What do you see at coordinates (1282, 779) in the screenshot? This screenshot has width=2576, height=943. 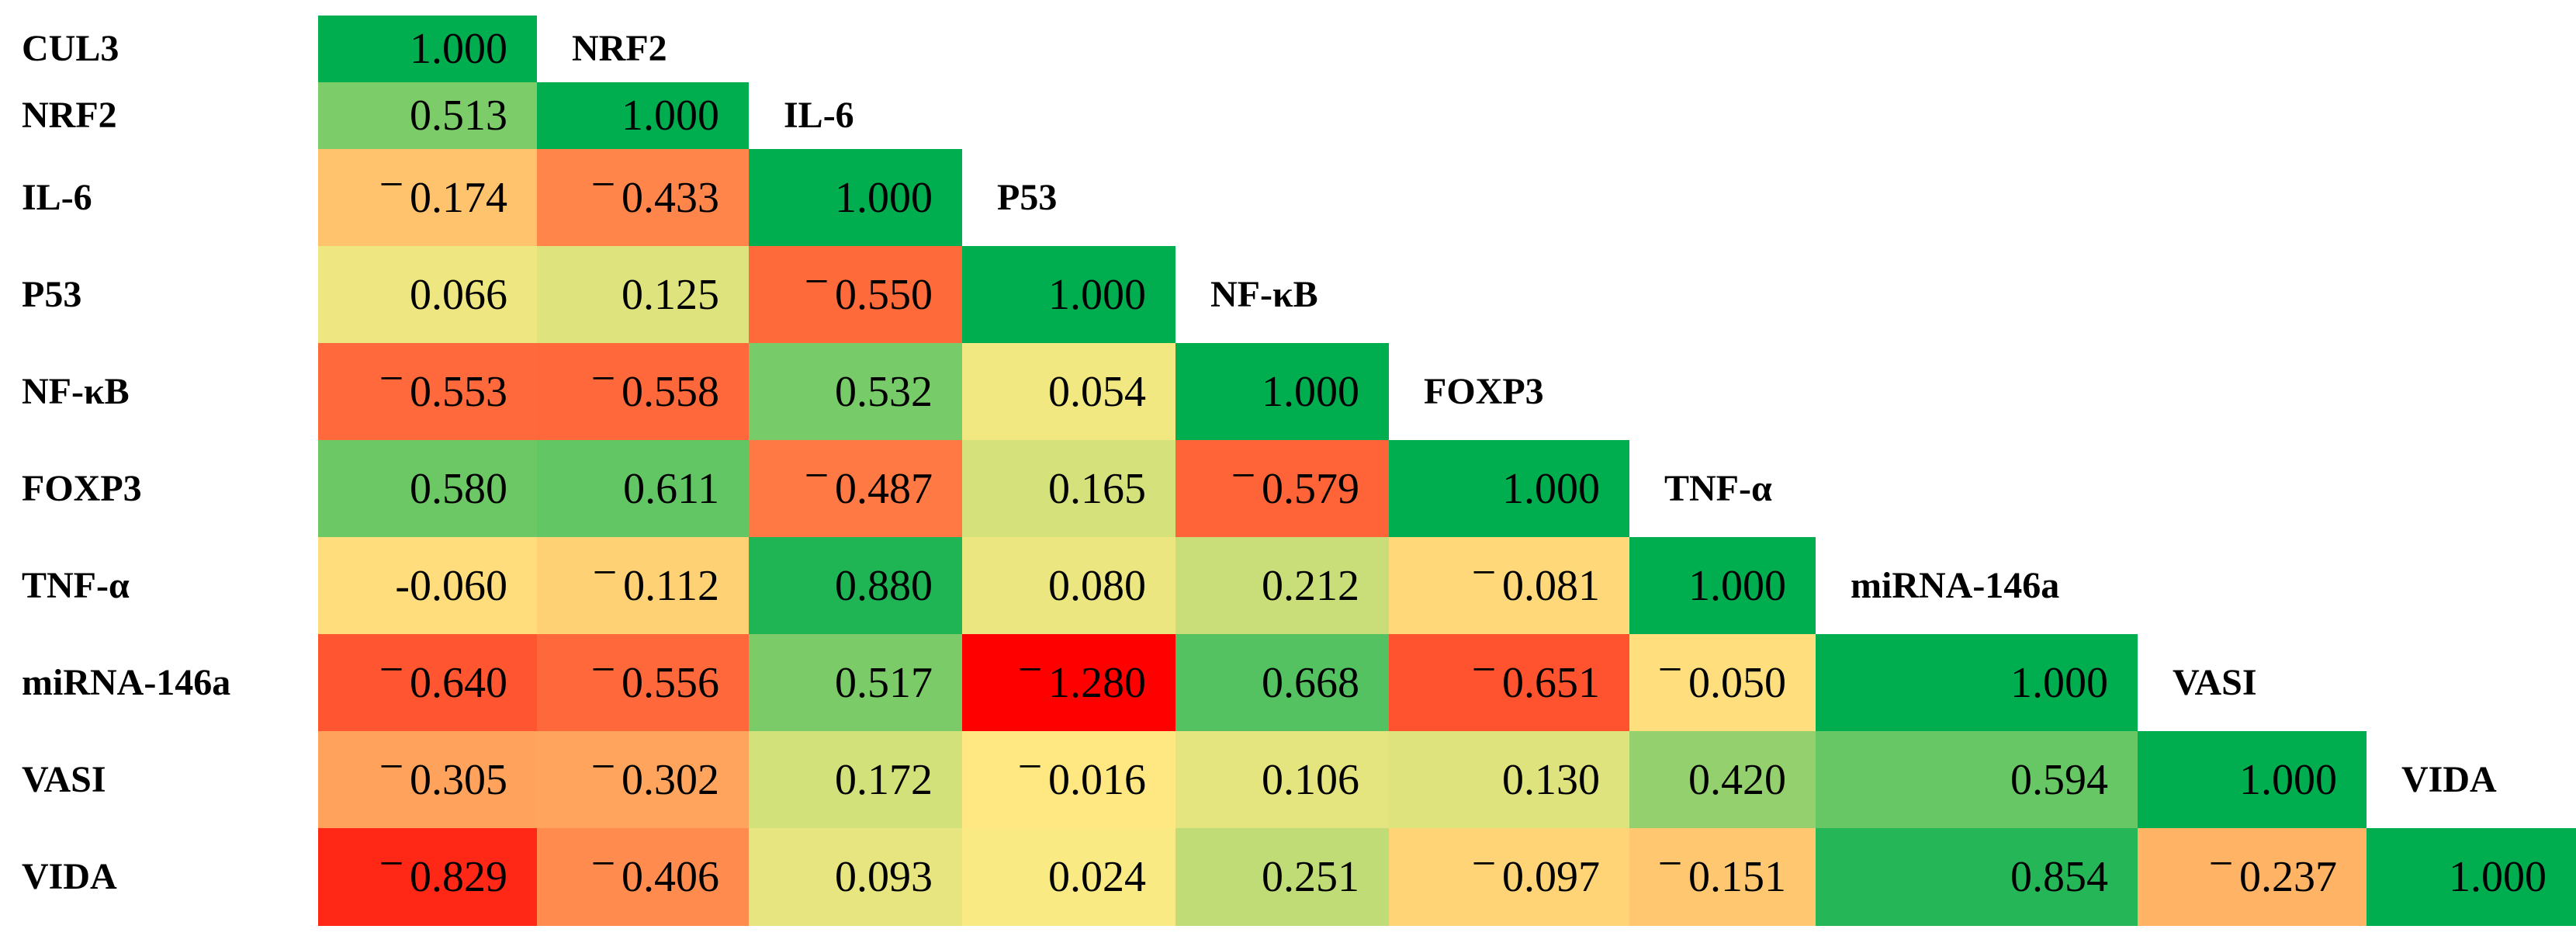 I see `matrix-cell: 0.106` at bounding box center [1282, 779].